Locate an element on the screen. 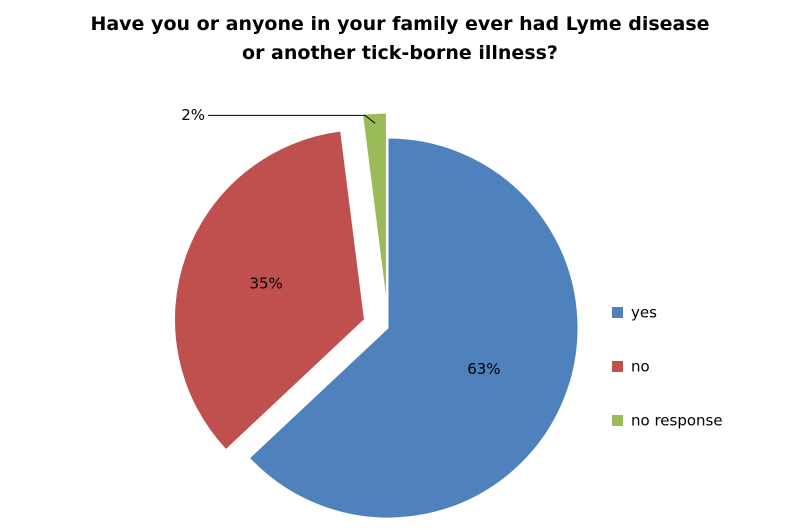  data-label: 2% is located at coordinates (193, 115).